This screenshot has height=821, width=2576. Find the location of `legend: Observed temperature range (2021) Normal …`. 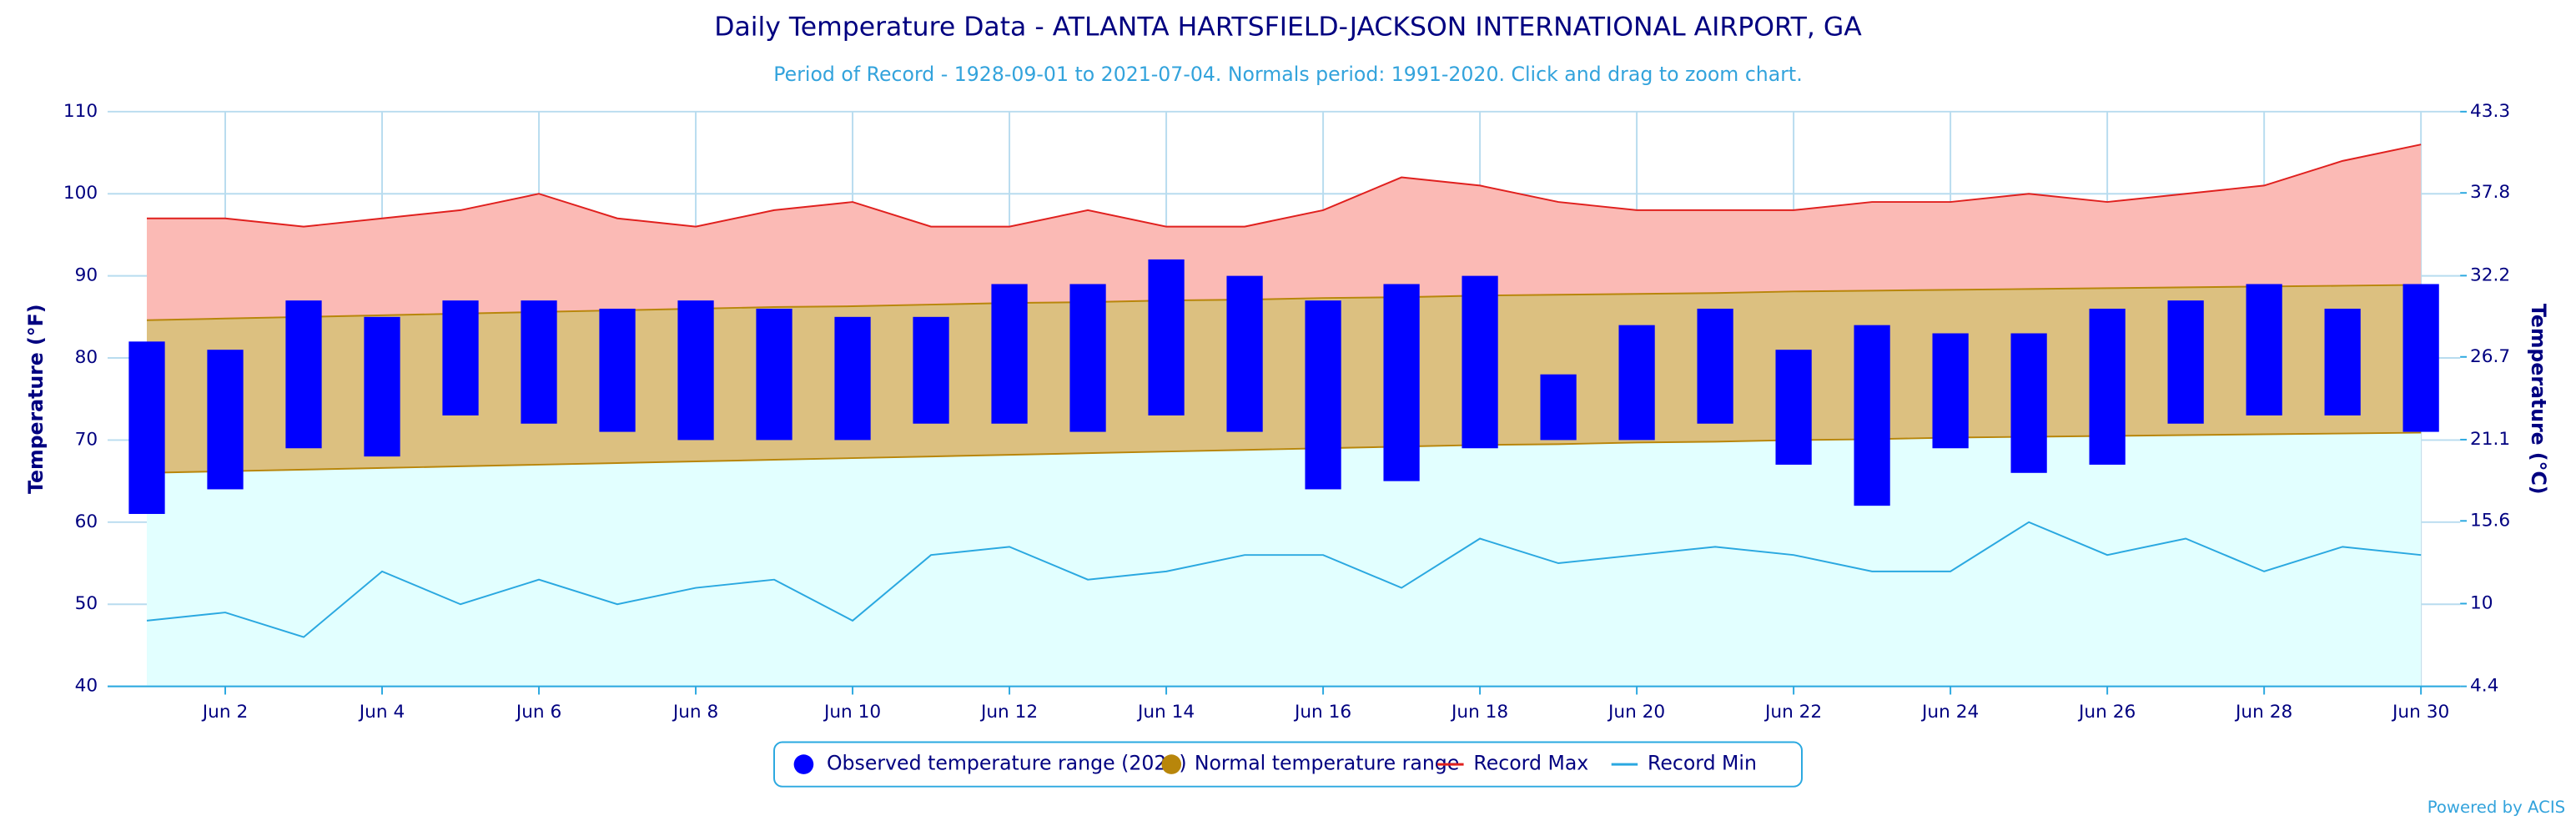

legend: Observed temperature range (2021) Normal … is located at coordinates (1288, 764).